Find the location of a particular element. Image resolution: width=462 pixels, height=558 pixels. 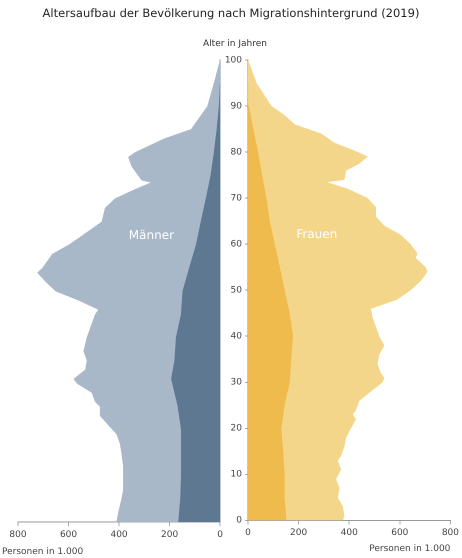

series-label: Frauen is located at coordinates (317, 234).